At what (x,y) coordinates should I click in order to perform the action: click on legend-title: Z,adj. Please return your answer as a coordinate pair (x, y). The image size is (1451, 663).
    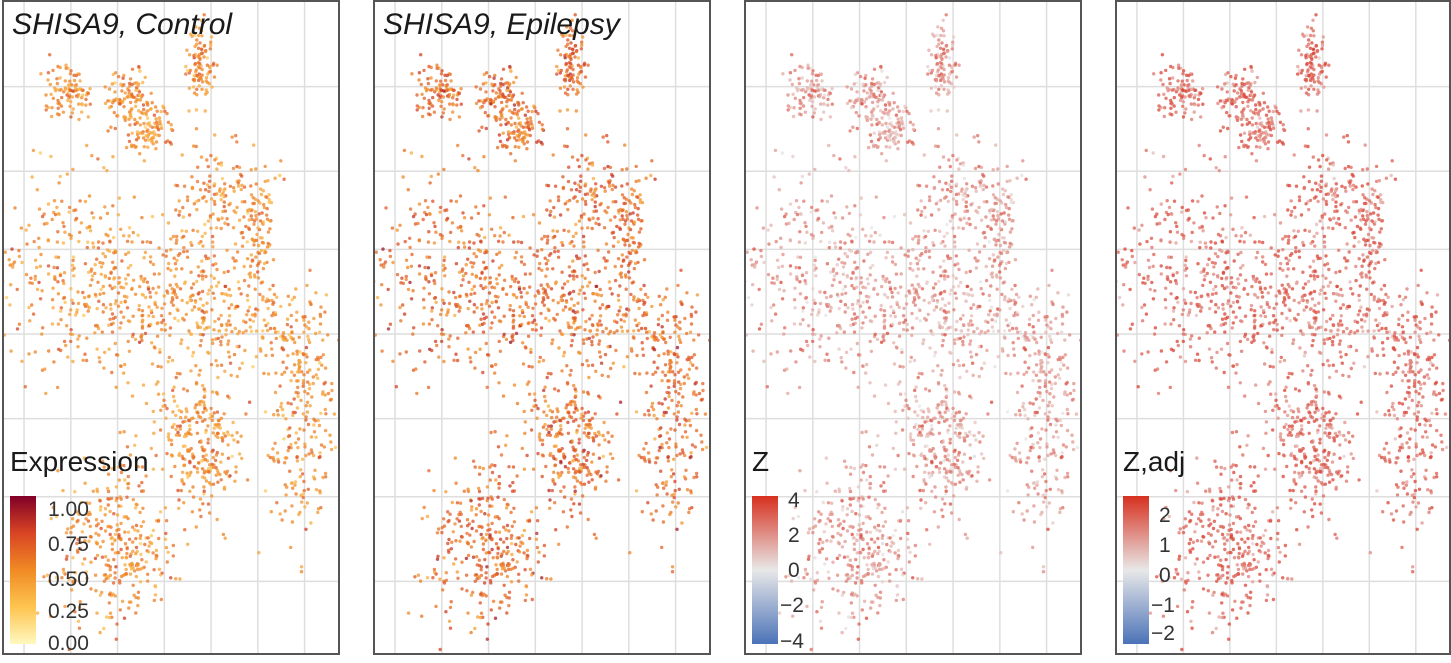
    Looking at the image, I should click on (1154, 461).